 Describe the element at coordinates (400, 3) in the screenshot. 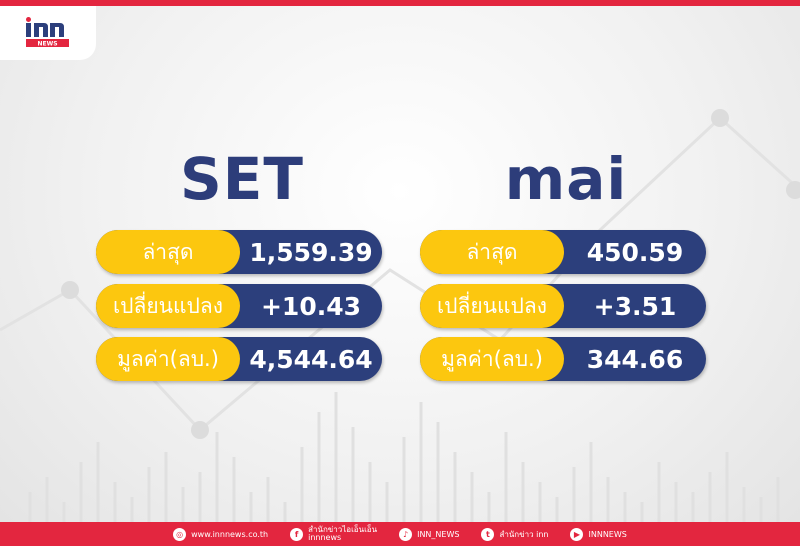

I see `top-accent-bar` at that location.